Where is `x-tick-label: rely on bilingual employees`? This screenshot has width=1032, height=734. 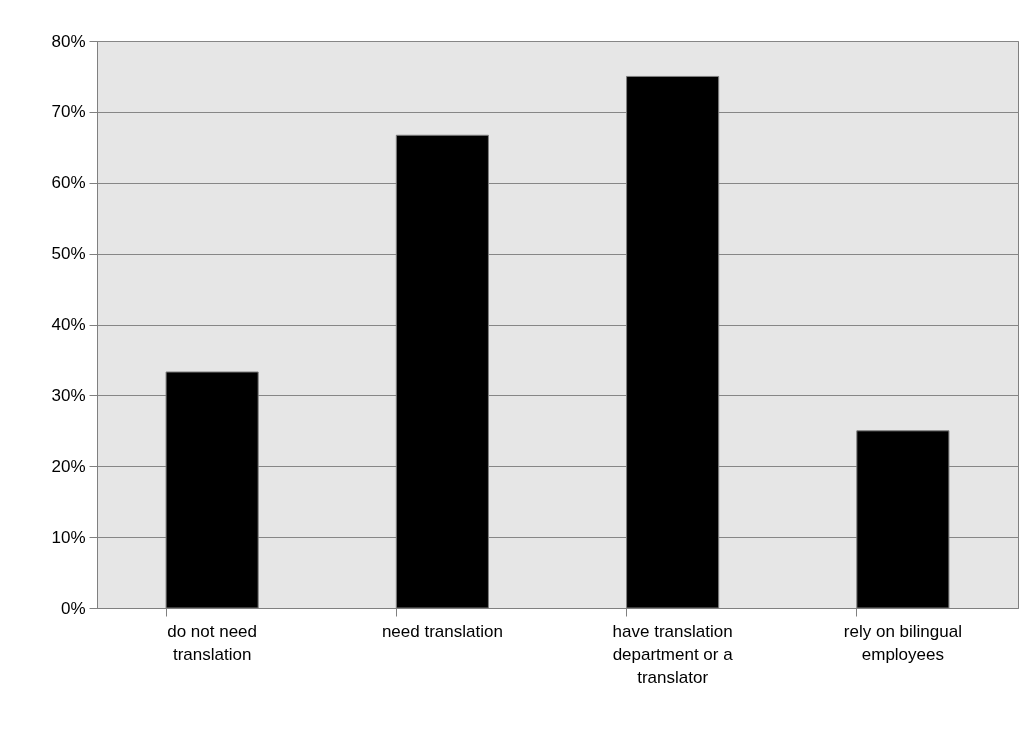 x-tick-label: rely on bilingual employees is located at coordinates (902, 643).